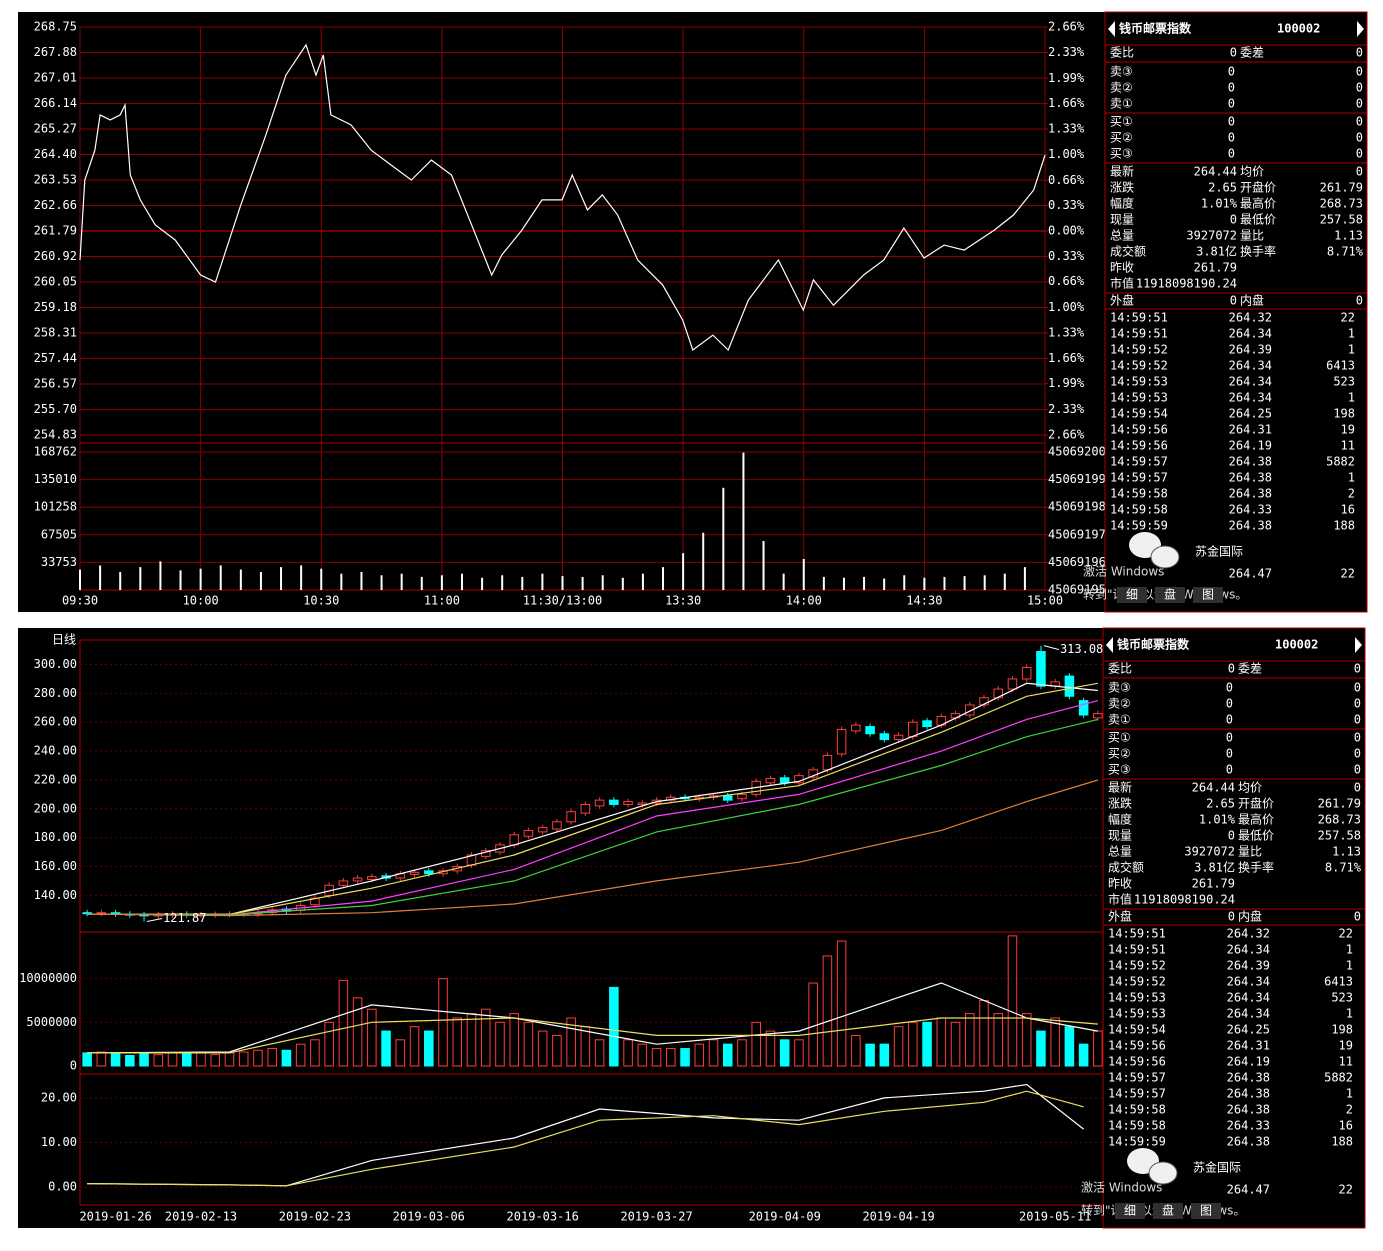 This screenshot has height=1251, width=1383. I want to click on row-value: 268.73, so click(1339, 820).